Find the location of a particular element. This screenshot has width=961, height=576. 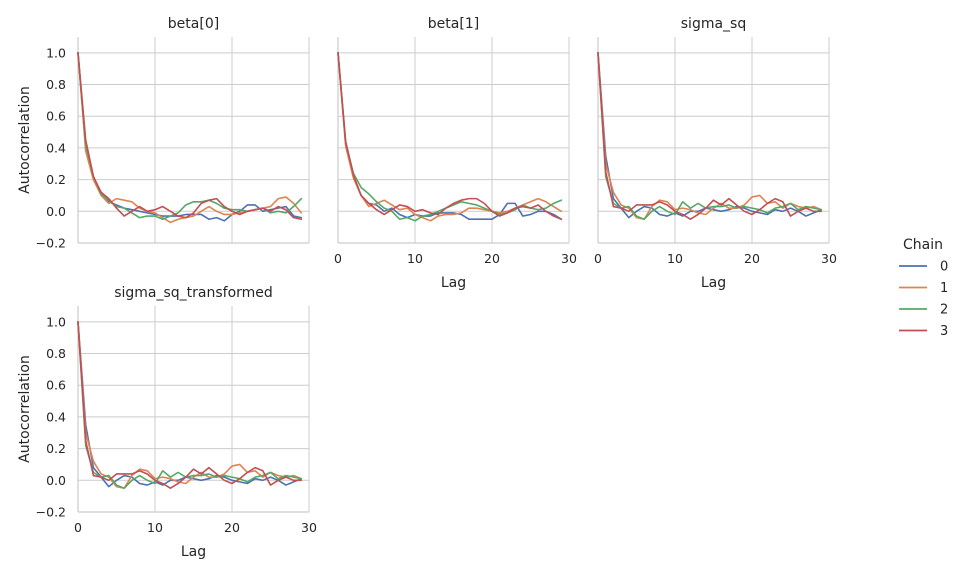

panel-sigma-sq: sigma_sq 0 10 20 30 Lag is located at coordinates (715, 153).